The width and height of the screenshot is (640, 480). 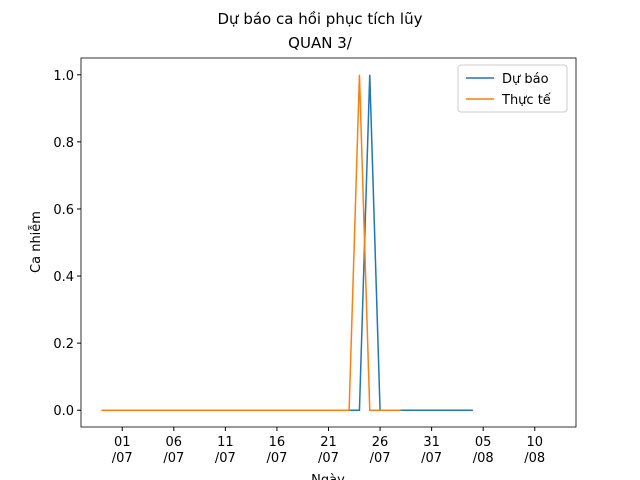 What do you see at coordinates (526, 100) in the screenshot?
I see `legend-label: Thực tế` at bounding box center [526, 100].